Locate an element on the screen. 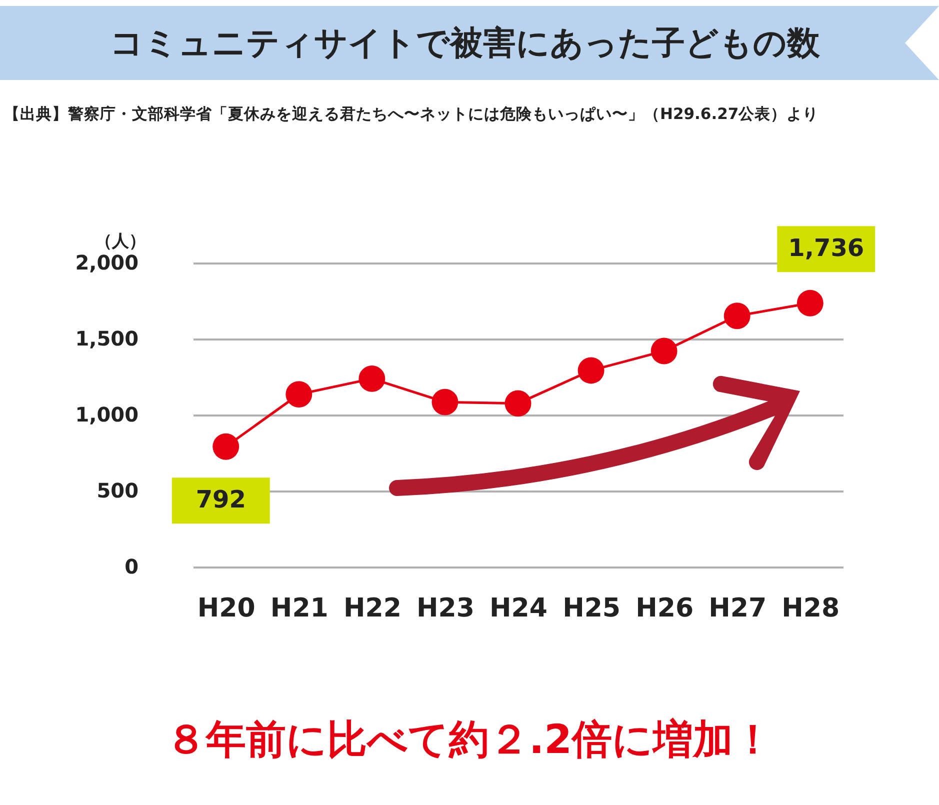 The height and width of the screenshot is (805, 939). chart-subtitle: 【出典】警察庁・文部科学省「夏休みを迎える君たちへ〜ネットには危険もいっぱい〜」（H29.6.27公表）より is located at coordinates (411, 114).